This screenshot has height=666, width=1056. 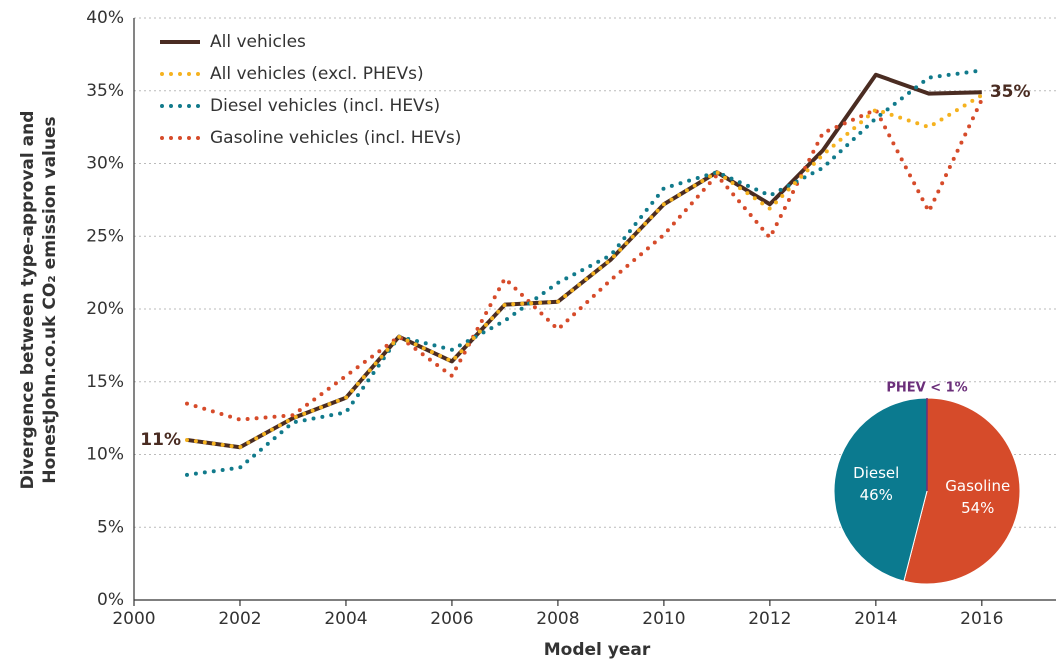 What do you see at coordinates (977, 508) in the screenshot?
I see `pie-value-label: 54%` at bounding box center [977, 508].